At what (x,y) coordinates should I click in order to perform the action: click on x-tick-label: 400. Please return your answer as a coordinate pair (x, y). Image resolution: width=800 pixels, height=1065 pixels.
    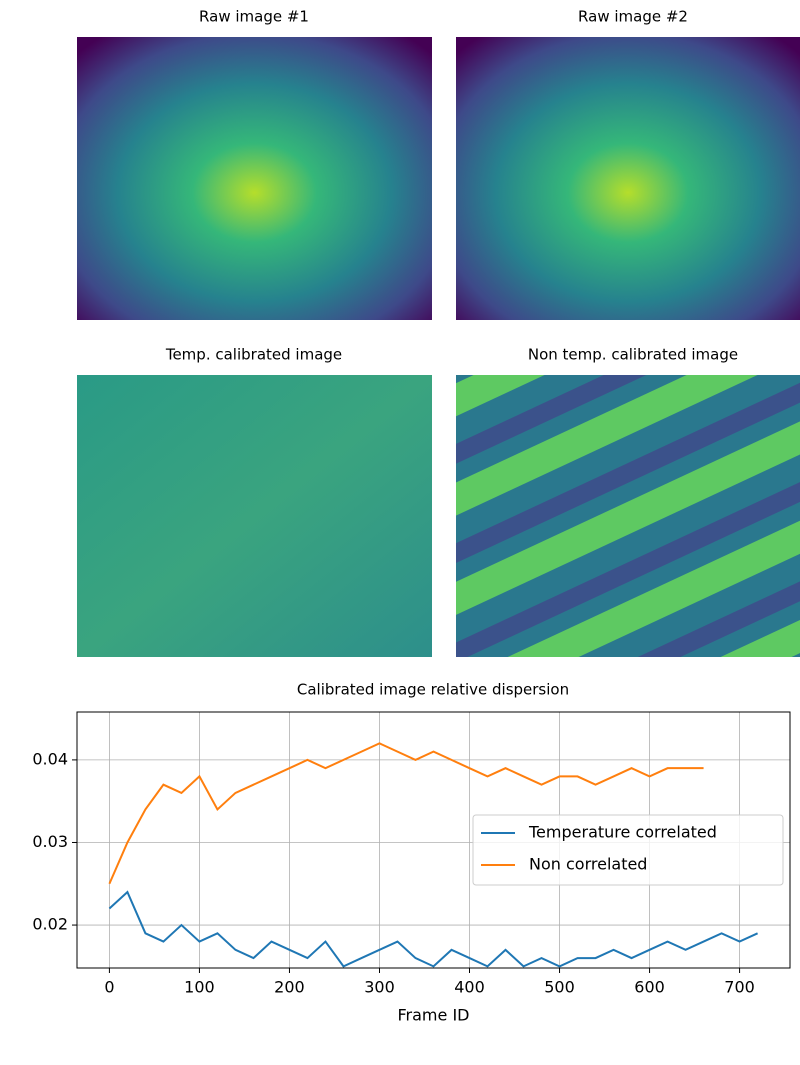
    Looking at the image, I should click on (469, 987).